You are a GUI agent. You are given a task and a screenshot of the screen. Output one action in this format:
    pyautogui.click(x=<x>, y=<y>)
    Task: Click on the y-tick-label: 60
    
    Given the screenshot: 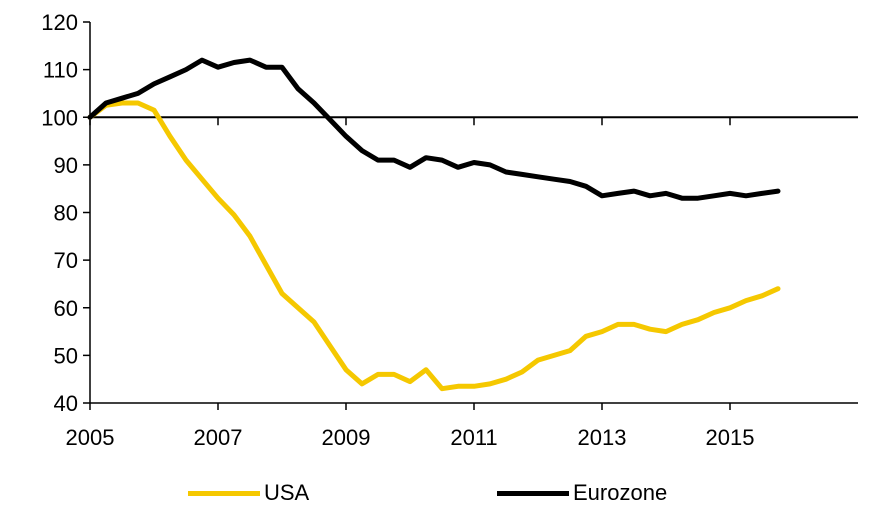 What is the action you would take?
    pyautogui.click(x=66, y=308)
    